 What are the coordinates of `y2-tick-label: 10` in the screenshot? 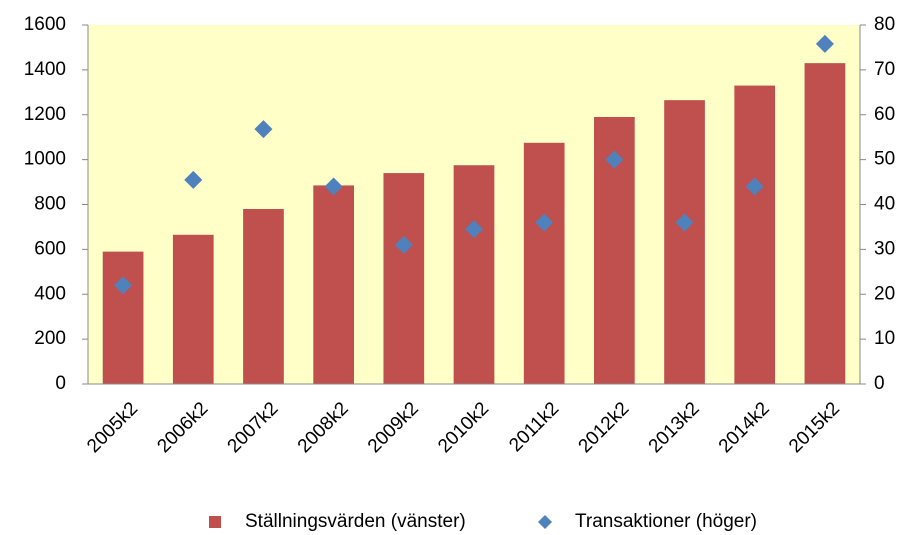 It's located at (884, 338).